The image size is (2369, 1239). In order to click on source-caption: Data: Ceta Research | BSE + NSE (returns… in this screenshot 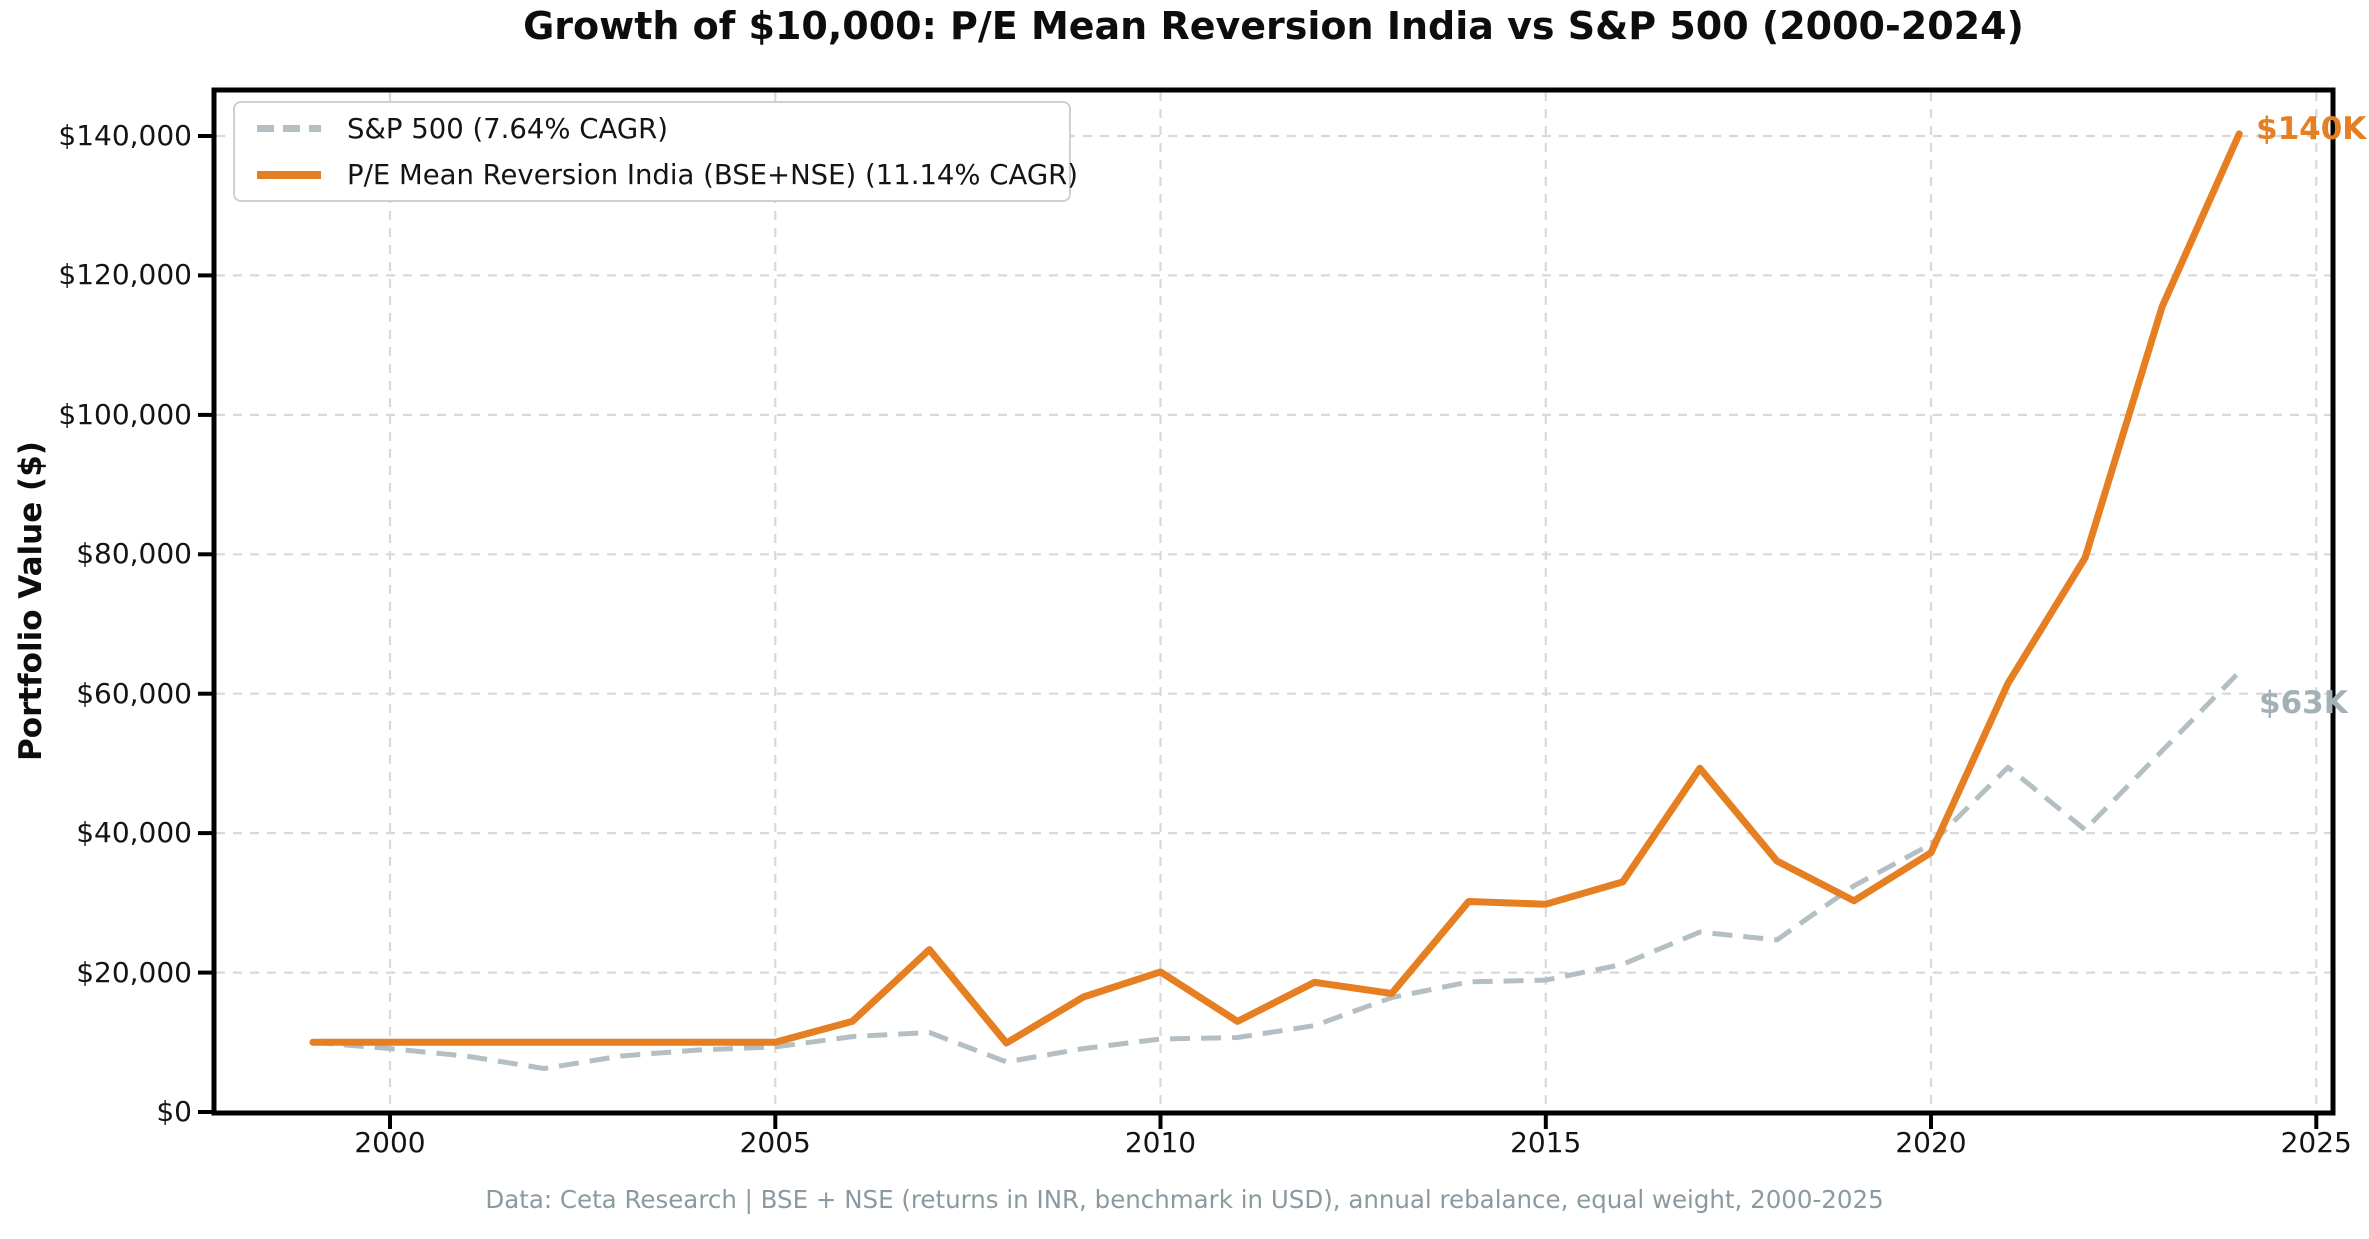, I will do `click(1184, 1199)`.